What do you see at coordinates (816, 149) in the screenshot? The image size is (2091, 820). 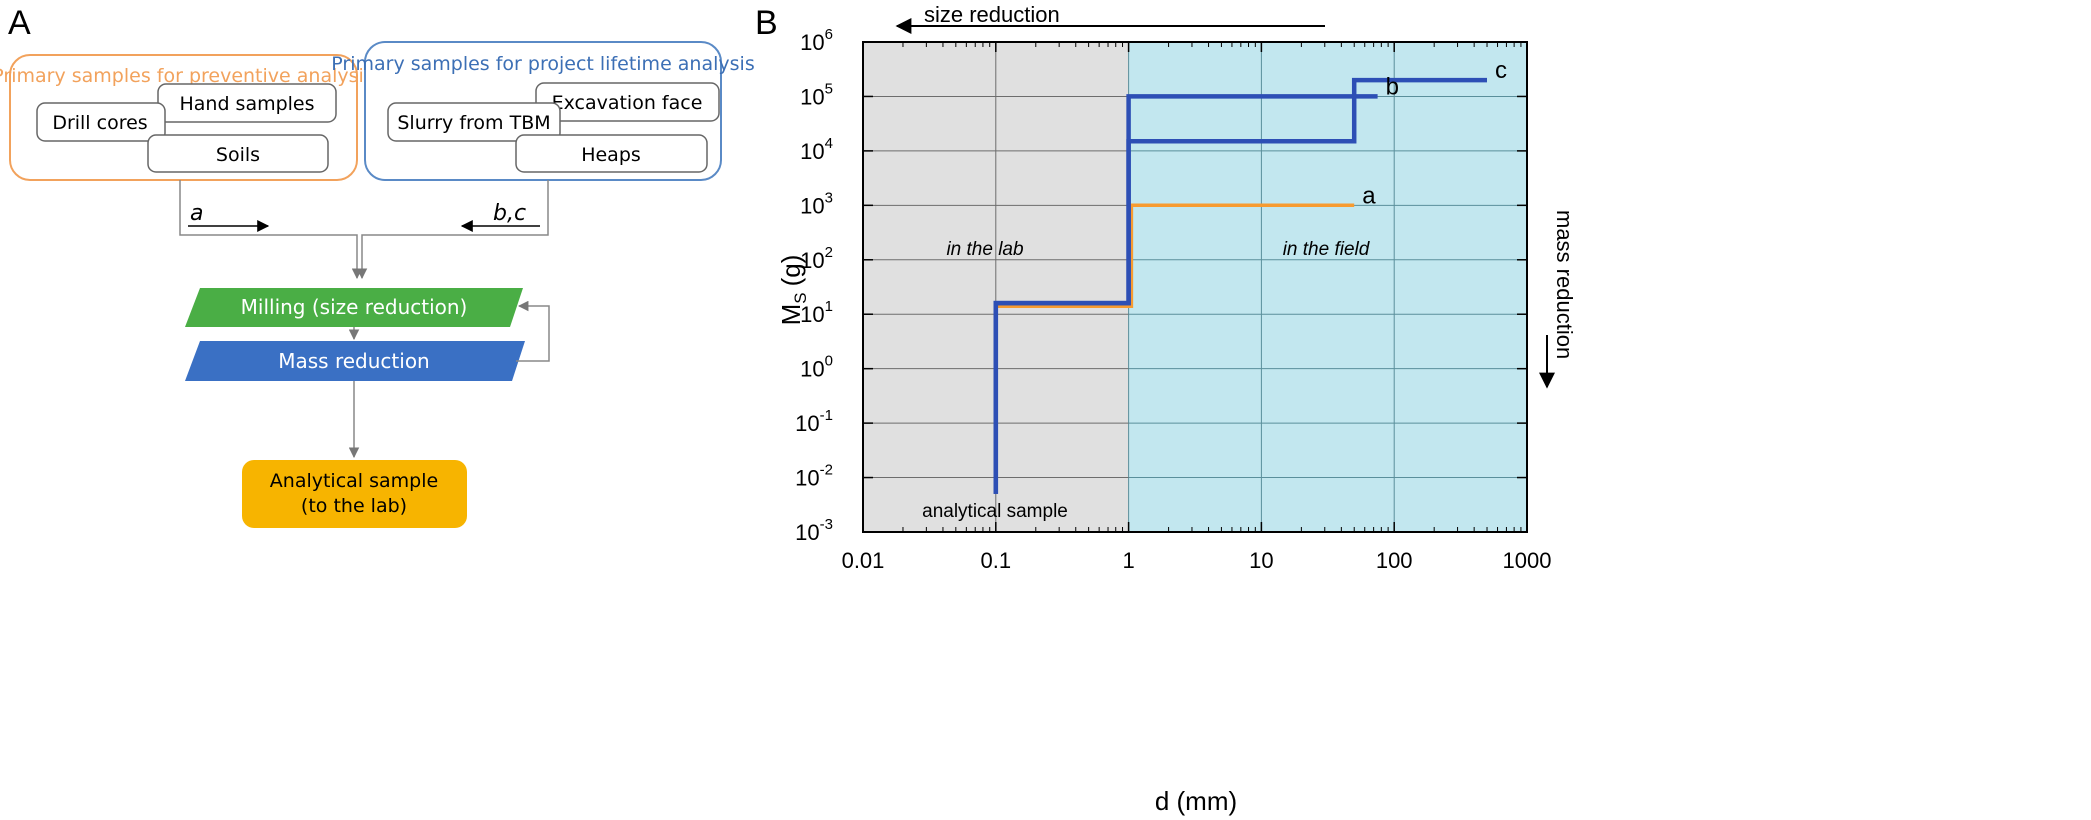 I see `y-tick-label: 10⁴` at bounding box center [816, 149].